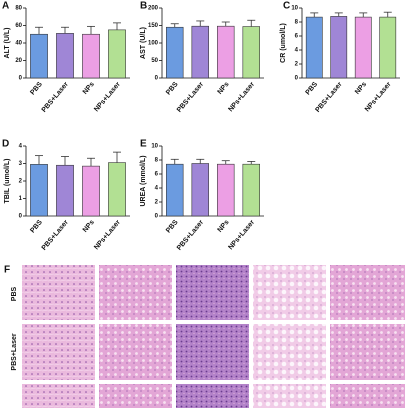 This screenshot has width=408, height=408. Describe the element at coordinates (153, 9) in the screenshot. I see `y-tick-label: 200` at that location.